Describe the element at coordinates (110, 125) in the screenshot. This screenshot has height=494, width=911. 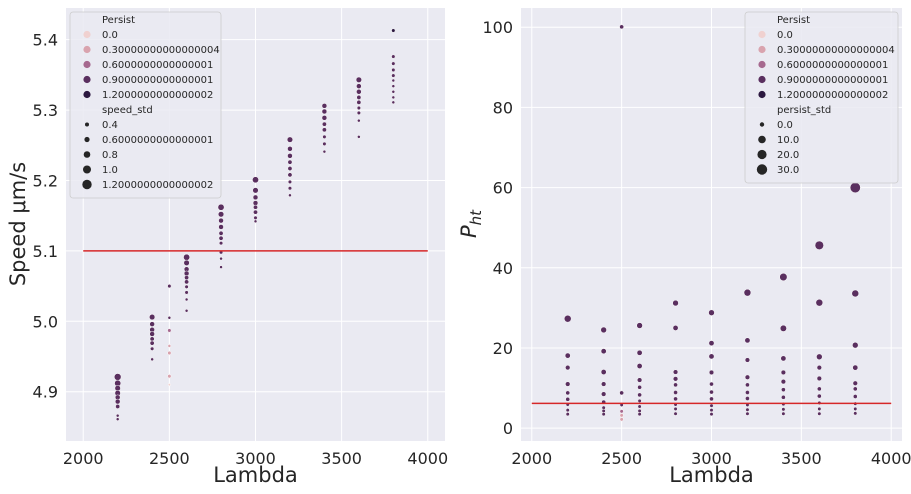
I see `legend-size-label: 0.4` at that location.